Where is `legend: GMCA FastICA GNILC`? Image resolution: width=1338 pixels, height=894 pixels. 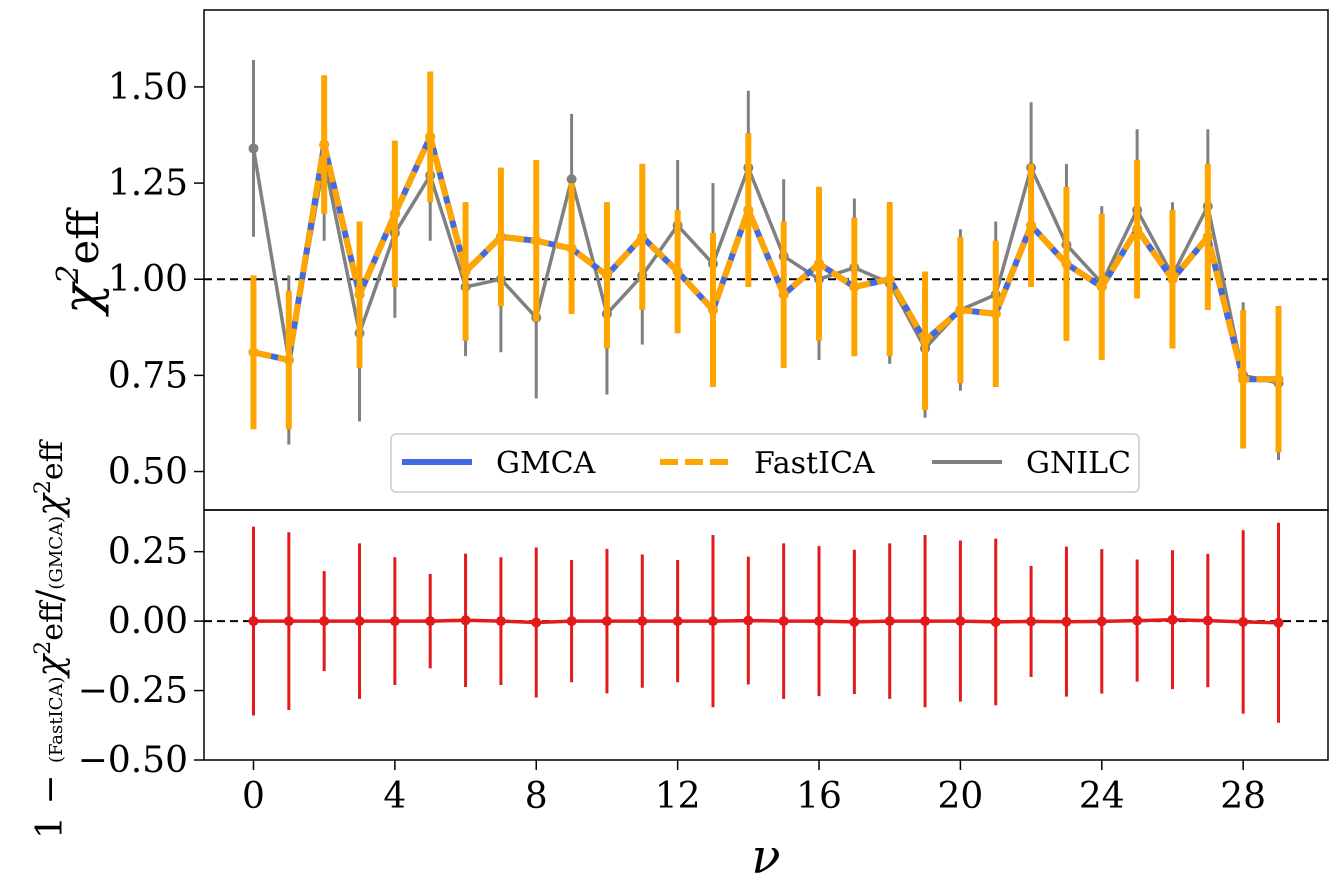 legend: GMCA FastICA GNILC is located at coordinates (765, 463).